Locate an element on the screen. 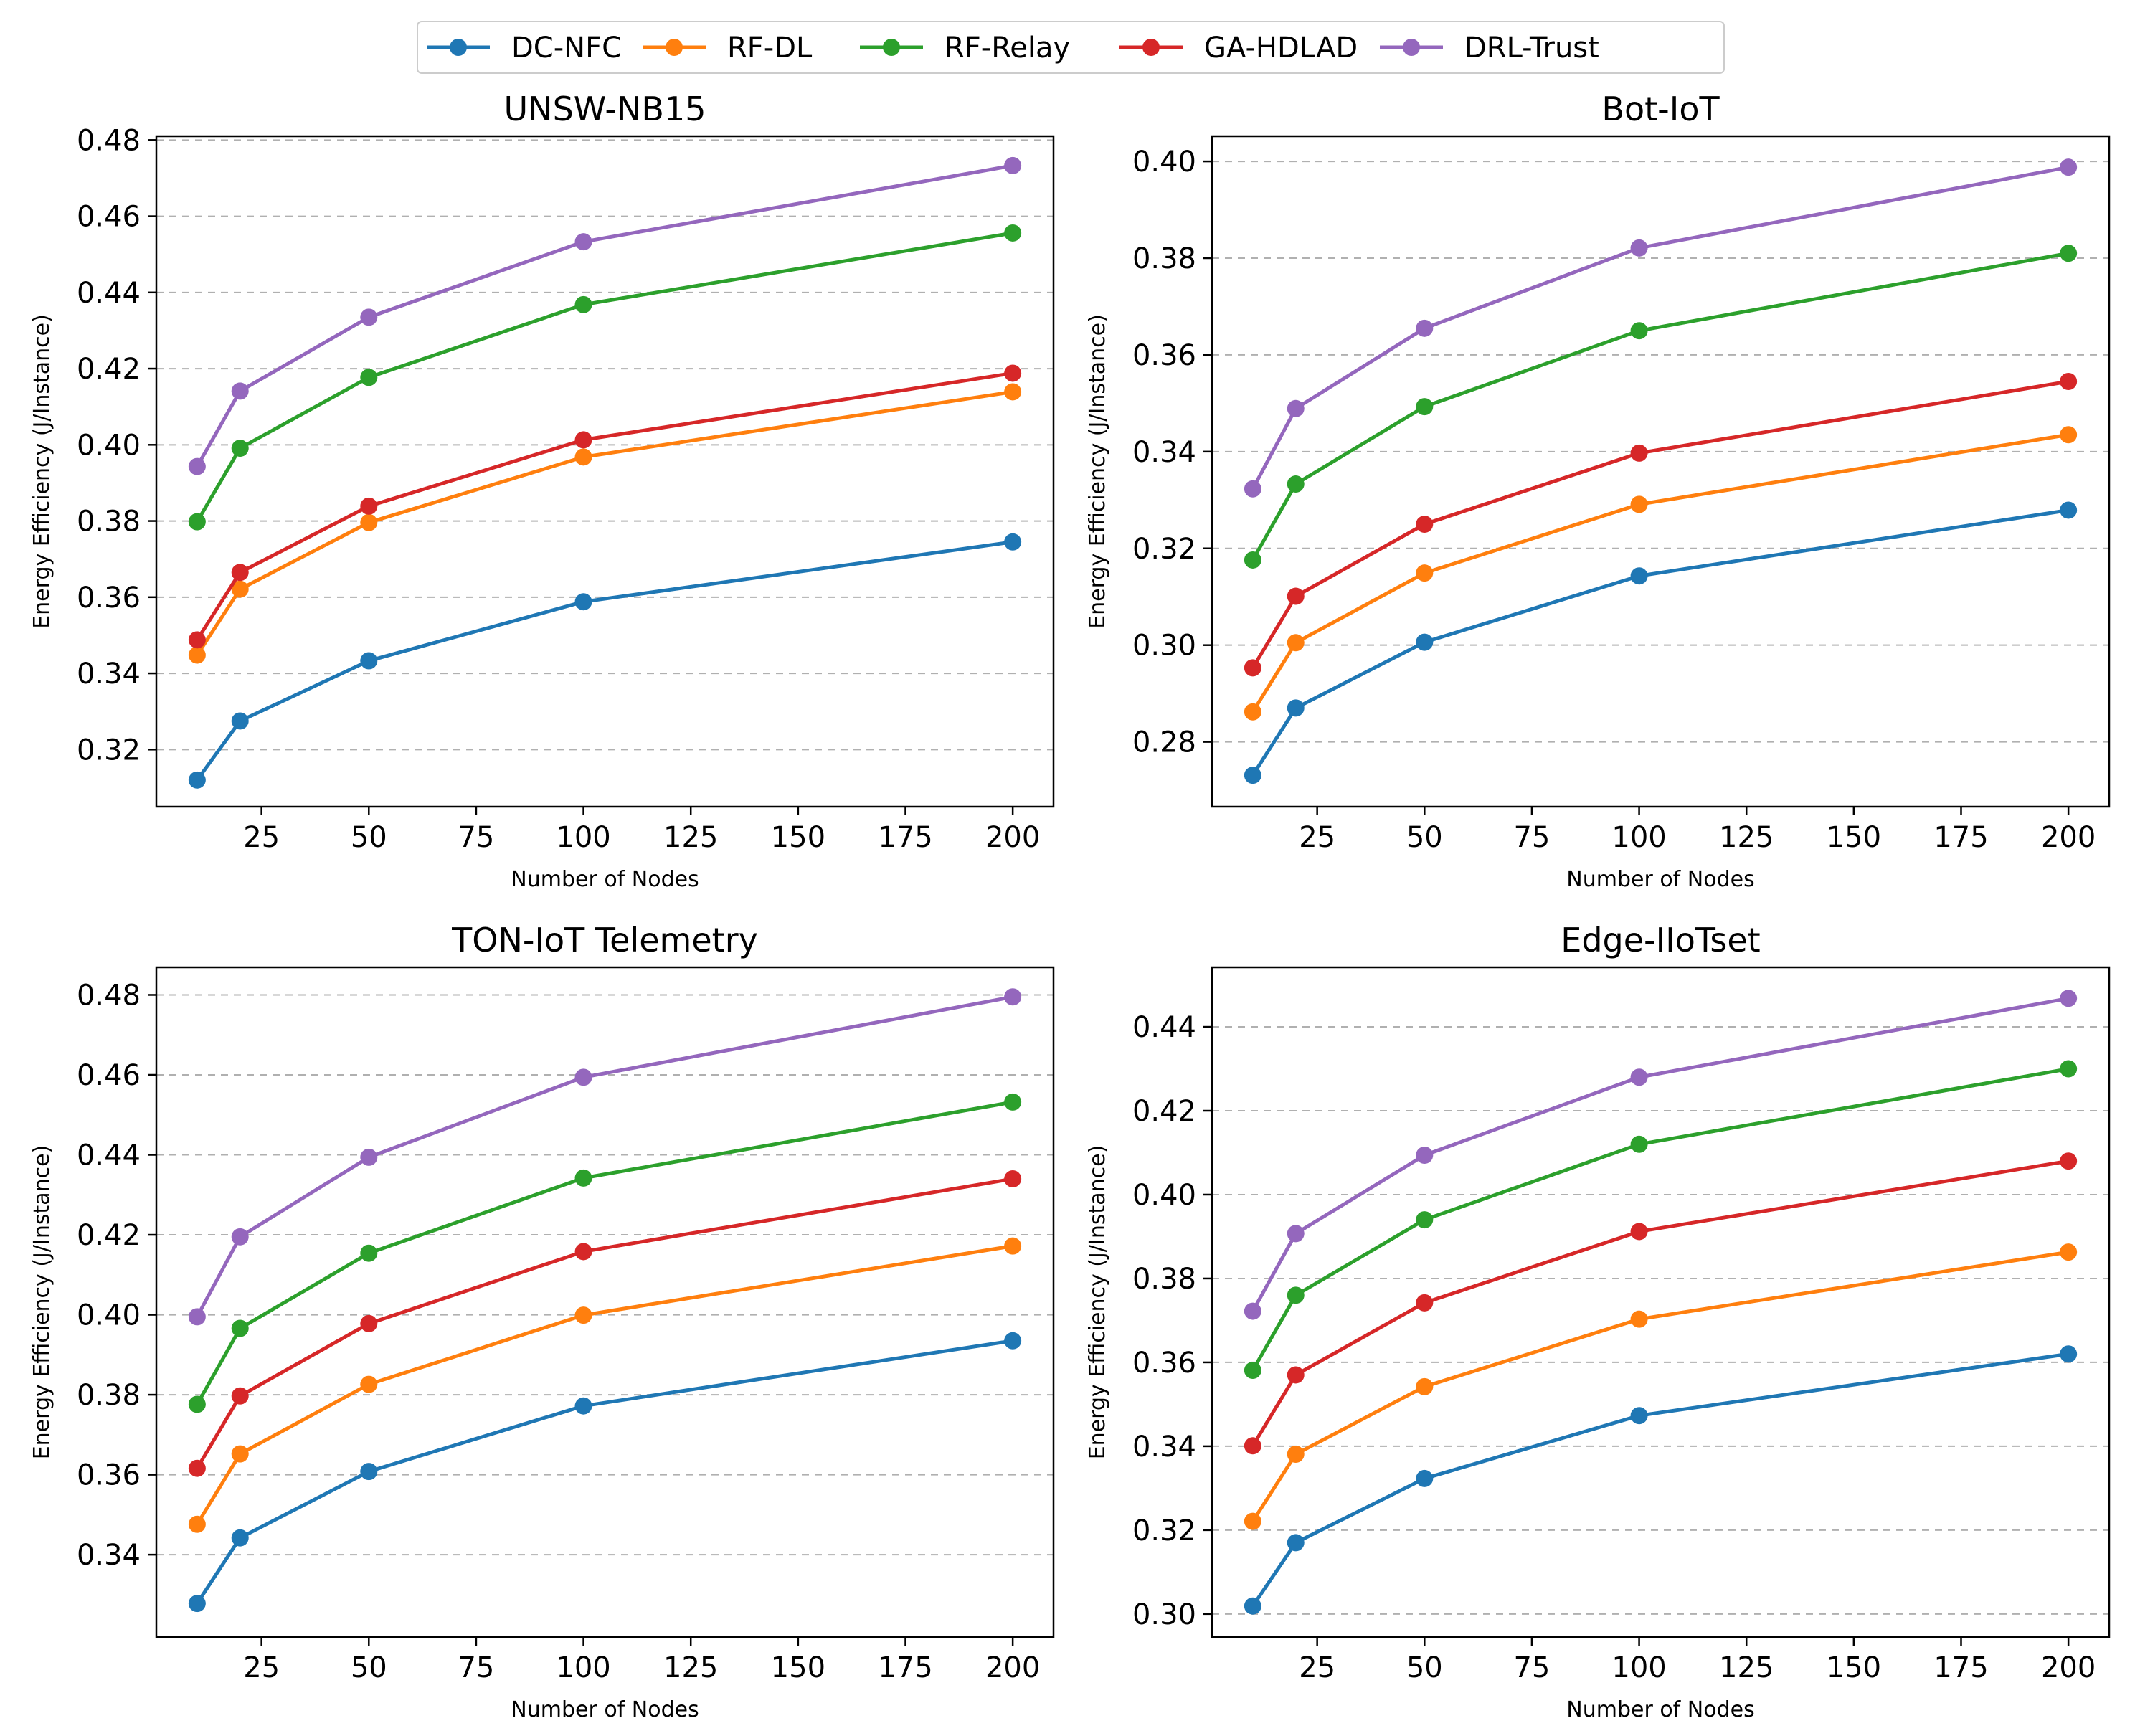  x-tick-label: 25 is located at coordinates (1317, 838).